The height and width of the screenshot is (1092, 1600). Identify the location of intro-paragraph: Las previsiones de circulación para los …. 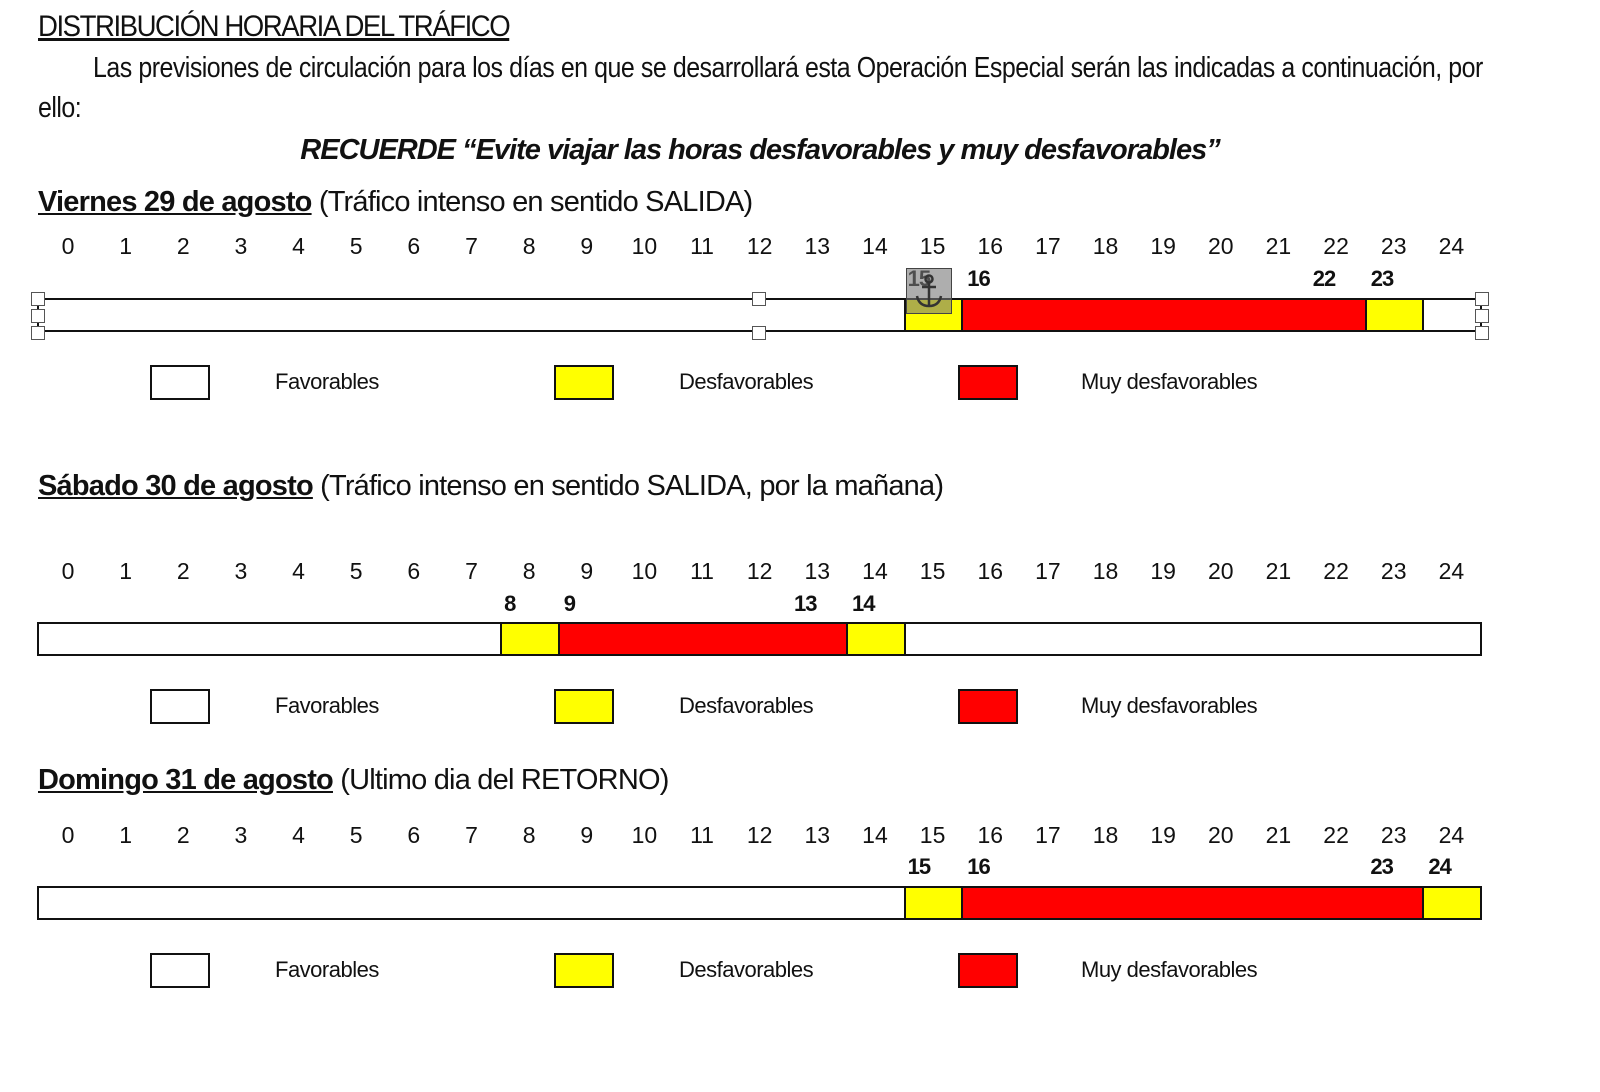
(760, 88).